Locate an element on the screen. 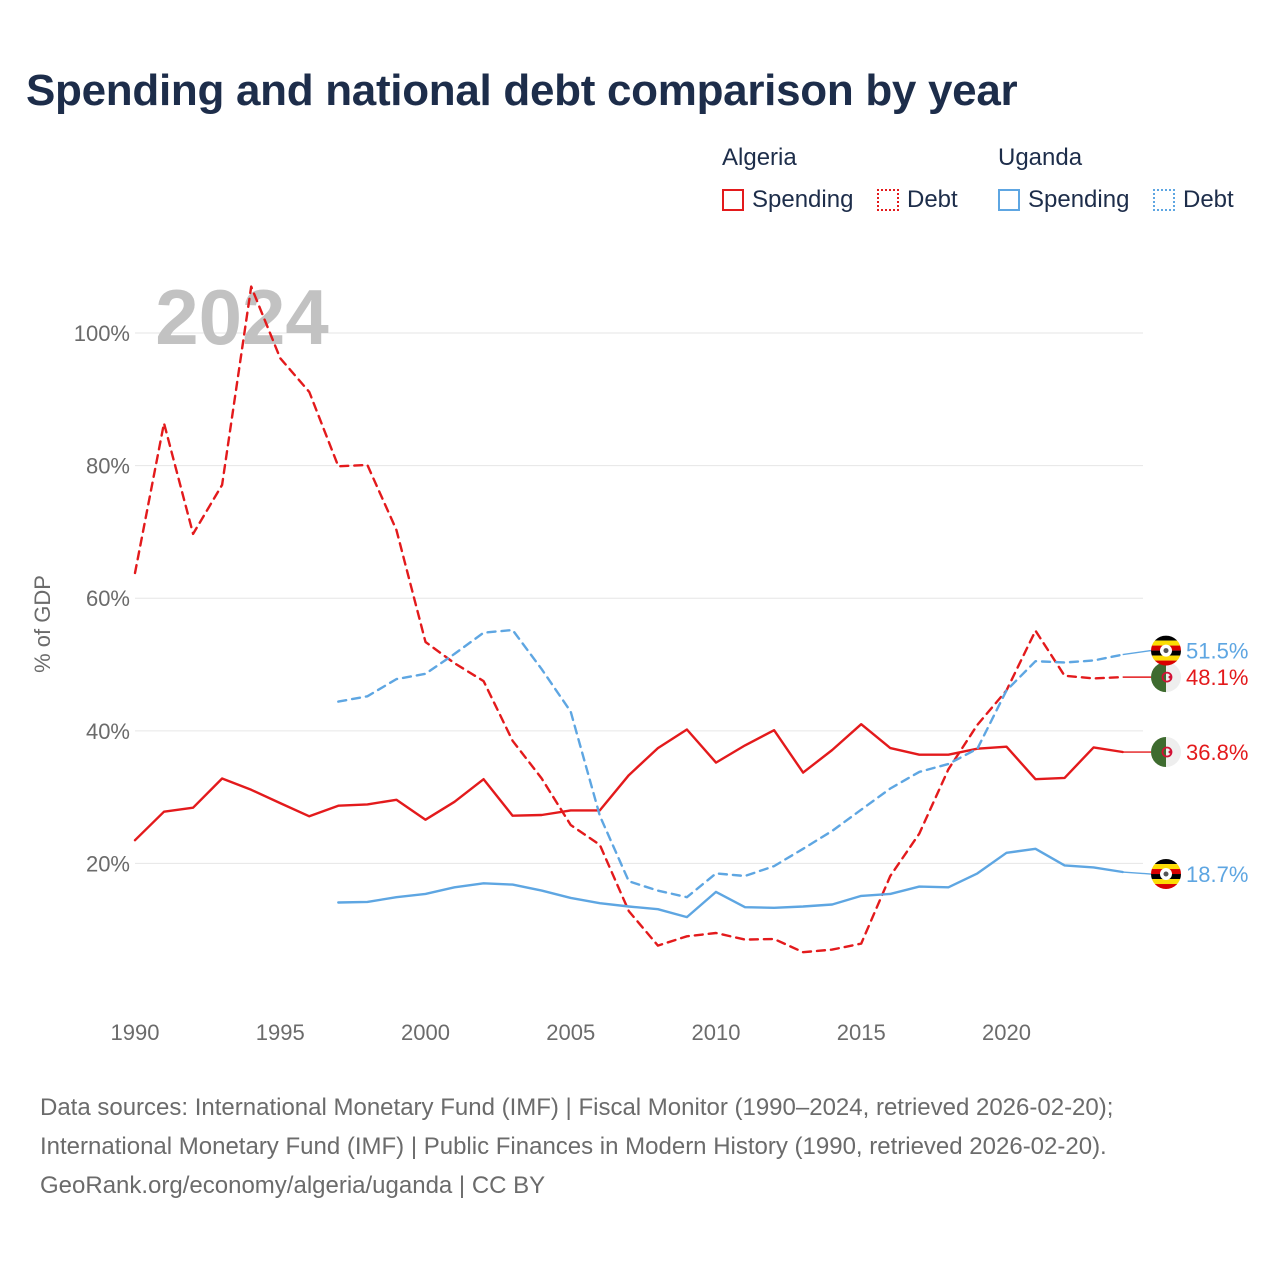  x-tick-label: 2015 is located at coordinates (861, 1032).